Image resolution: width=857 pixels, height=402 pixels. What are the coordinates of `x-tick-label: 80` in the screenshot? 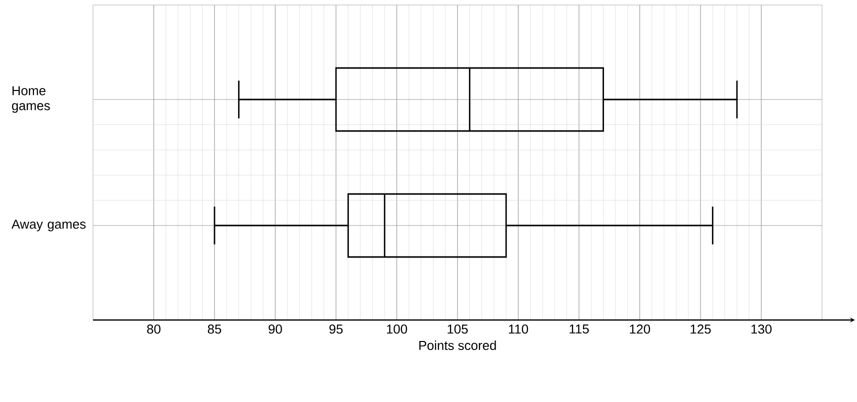 It's located at (153, 329).